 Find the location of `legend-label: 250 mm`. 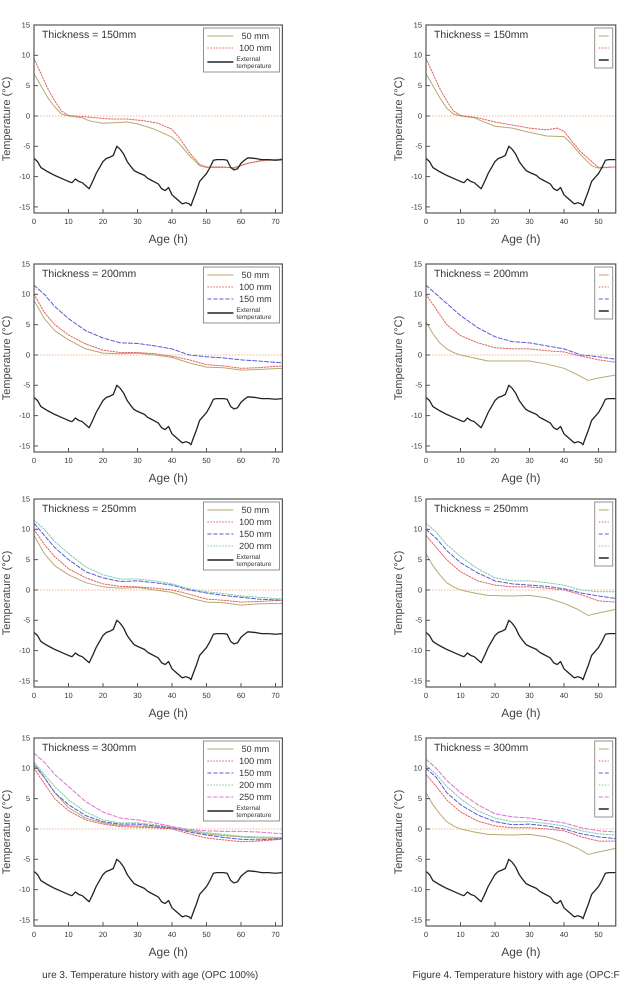

legend-label: 250 mm is located at coordinates (255, 797).